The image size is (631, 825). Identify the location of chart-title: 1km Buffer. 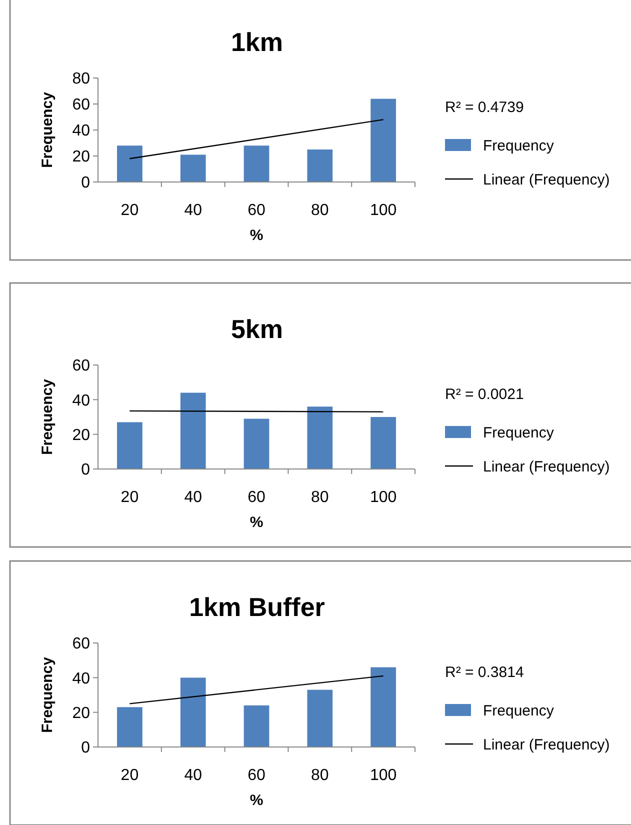
(257, 607).